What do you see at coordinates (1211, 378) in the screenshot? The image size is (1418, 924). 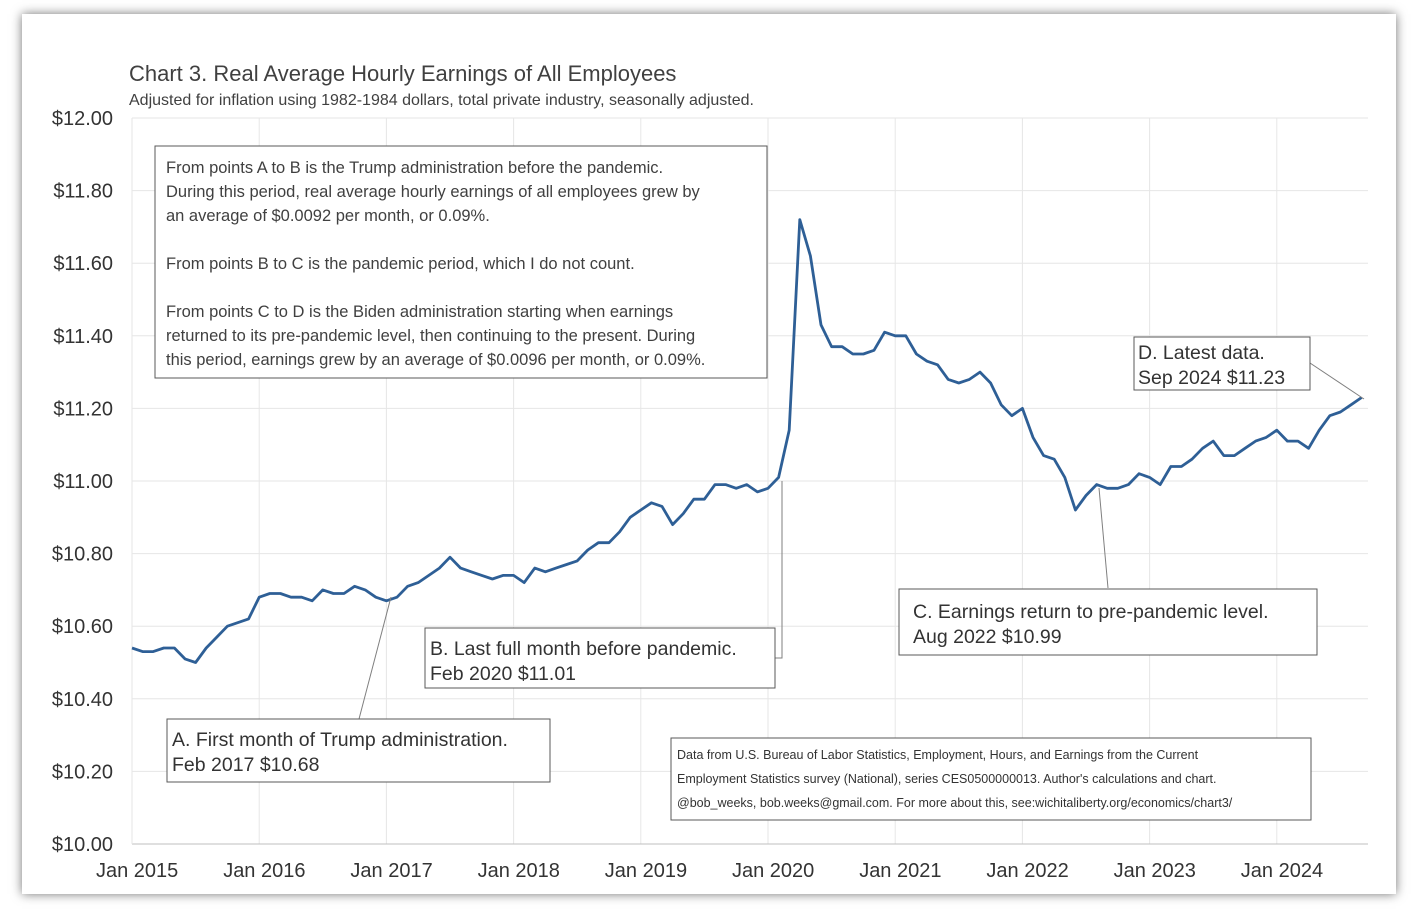 I see `callout-d-line2: Sep 2024 $11.23` at bounding box center [1211, 378].